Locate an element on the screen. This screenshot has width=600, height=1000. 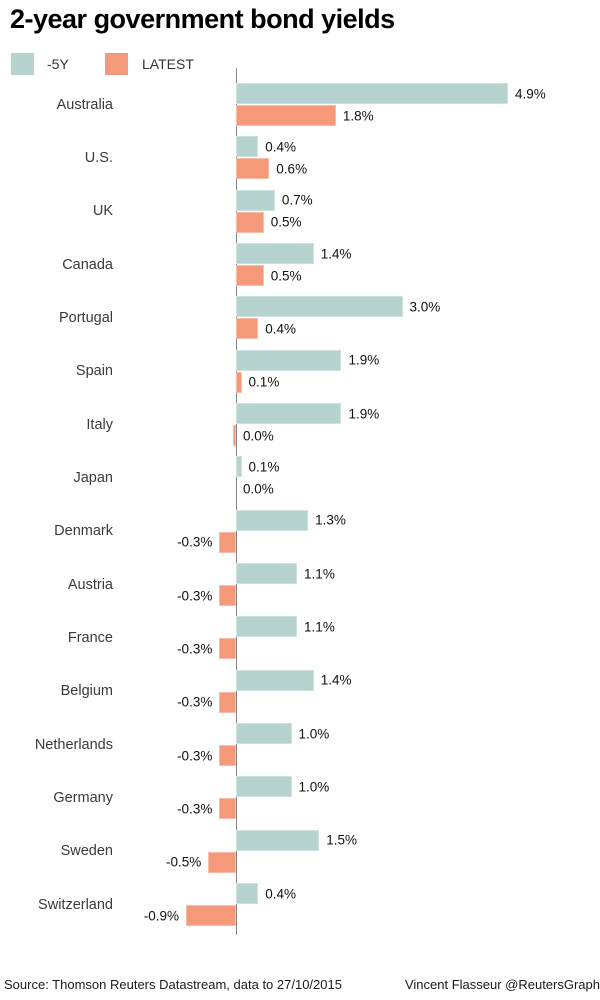
bar-value-label-latest: 1.8% is located at coordinates (358, 115).